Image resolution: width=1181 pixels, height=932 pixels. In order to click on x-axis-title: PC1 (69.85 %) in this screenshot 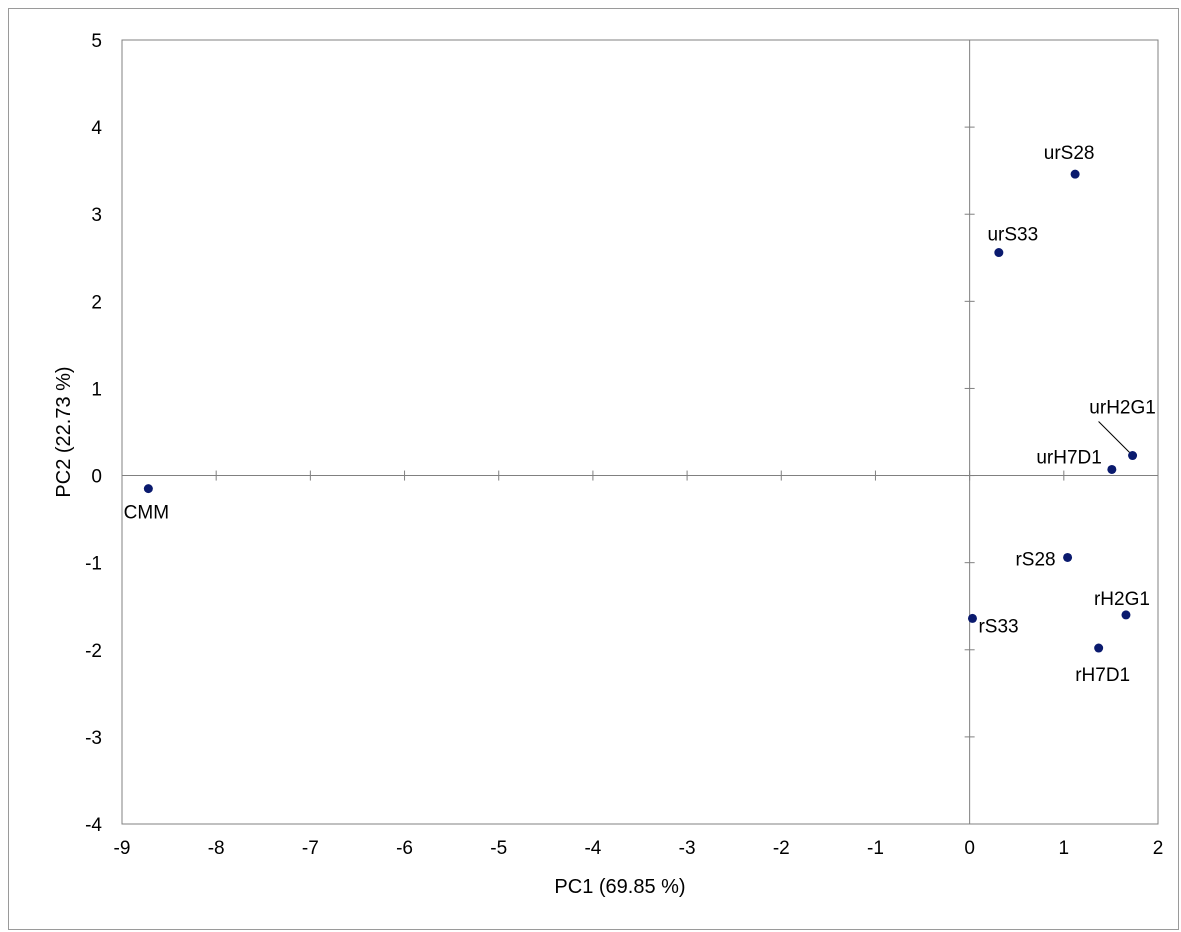, I will do `click(619, 887)`.